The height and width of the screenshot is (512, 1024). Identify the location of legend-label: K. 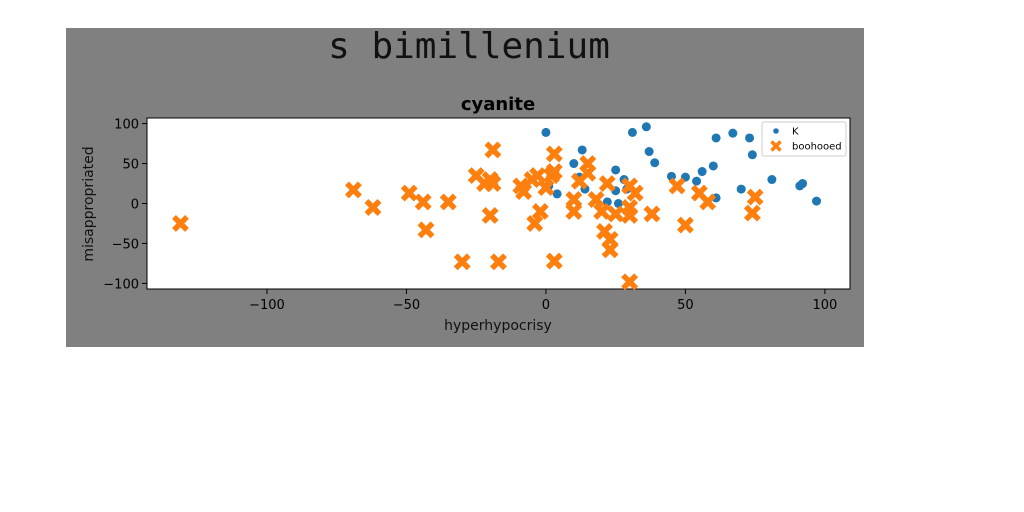
(795, 132).